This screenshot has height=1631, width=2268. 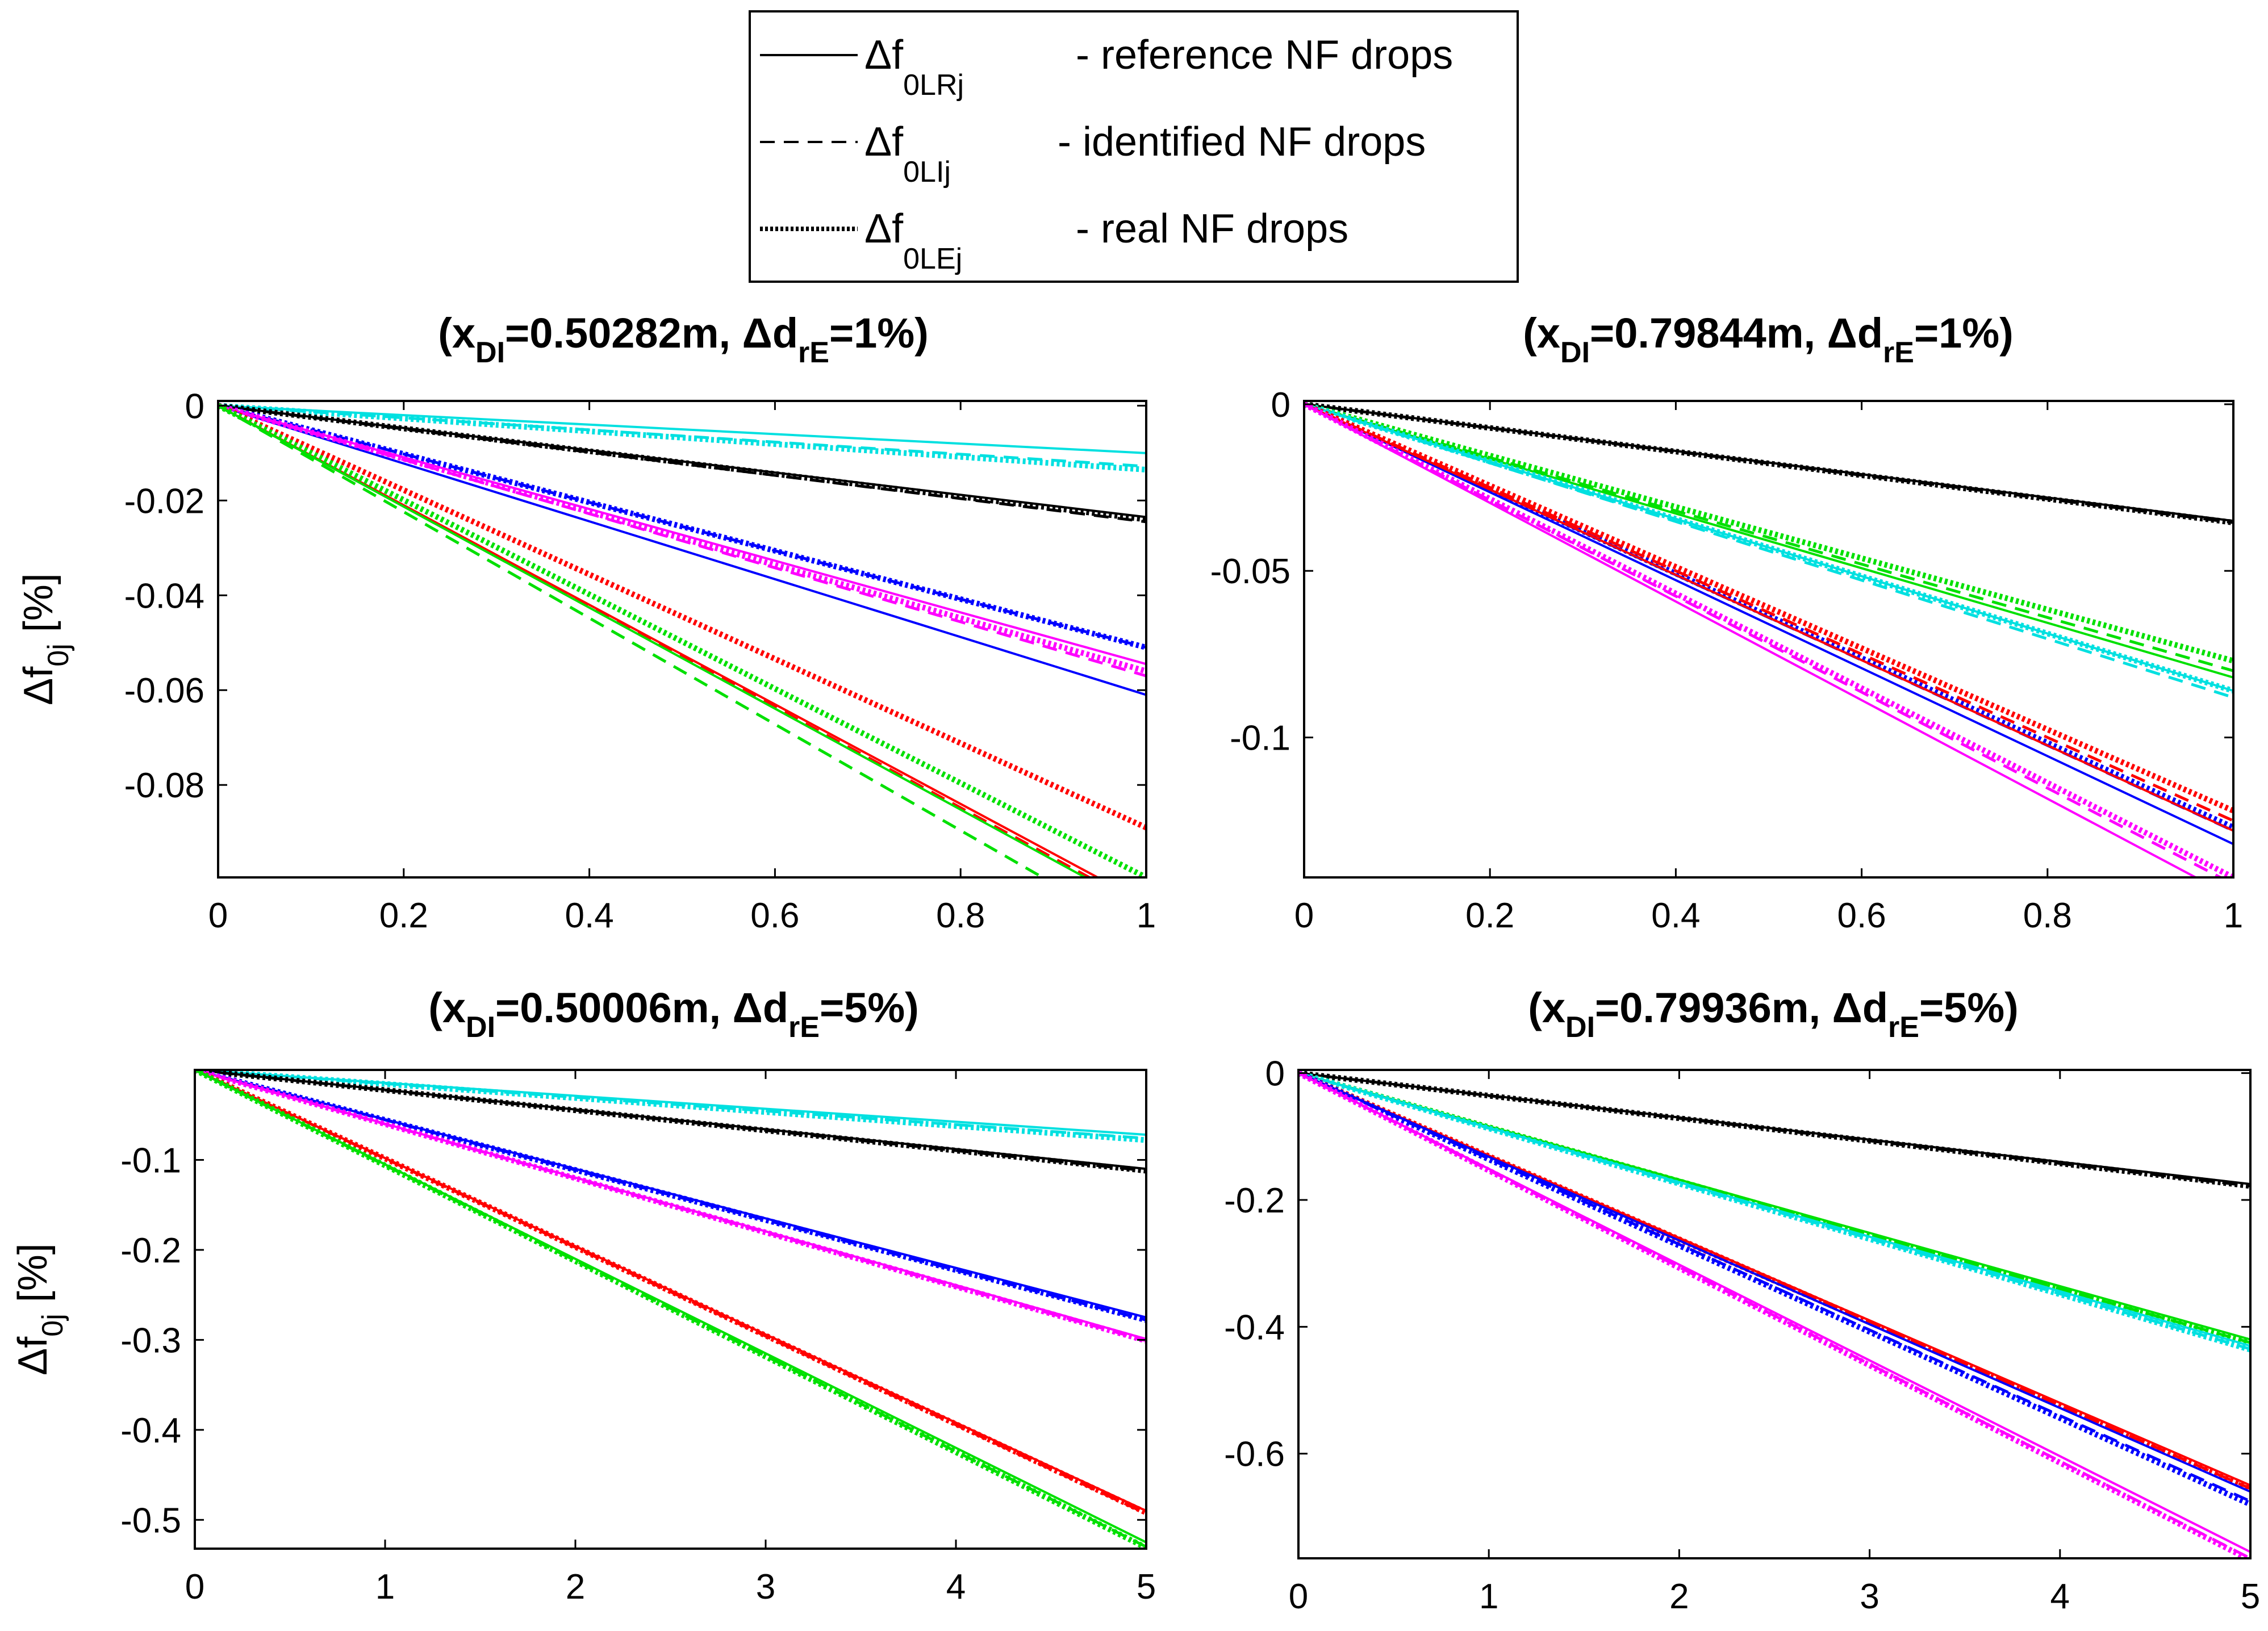 What do you see at coordinates (164, 785) in the screenshot?
I see `y-tick-label: -0.08` at bounding box center [164, 785].